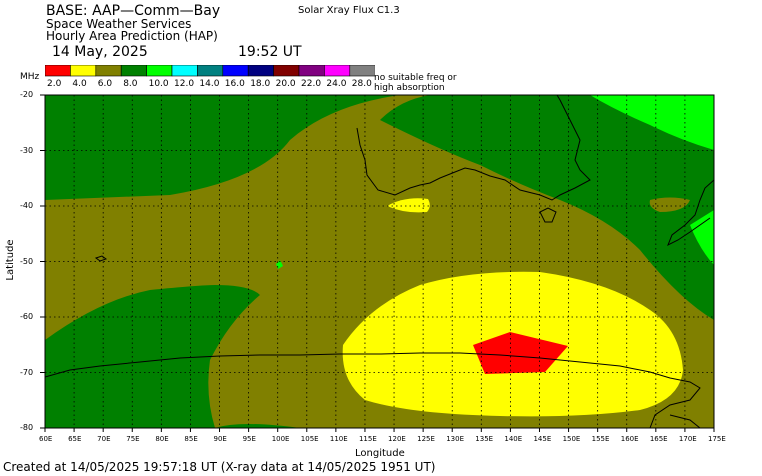  Describe the element at coordinates (362, 71) in the screenshot. I see `legend-swatch` at that location.